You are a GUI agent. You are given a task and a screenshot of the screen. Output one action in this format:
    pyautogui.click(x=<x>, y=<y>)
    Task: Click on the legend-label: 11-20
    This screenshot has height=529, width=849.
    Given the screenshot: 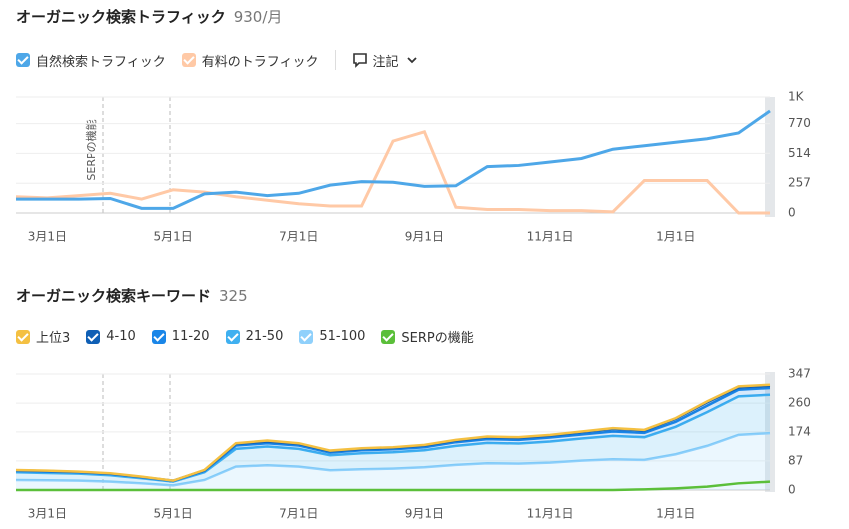 What is the action you would take?
    pyautogui.click(x=190, y=336)
    